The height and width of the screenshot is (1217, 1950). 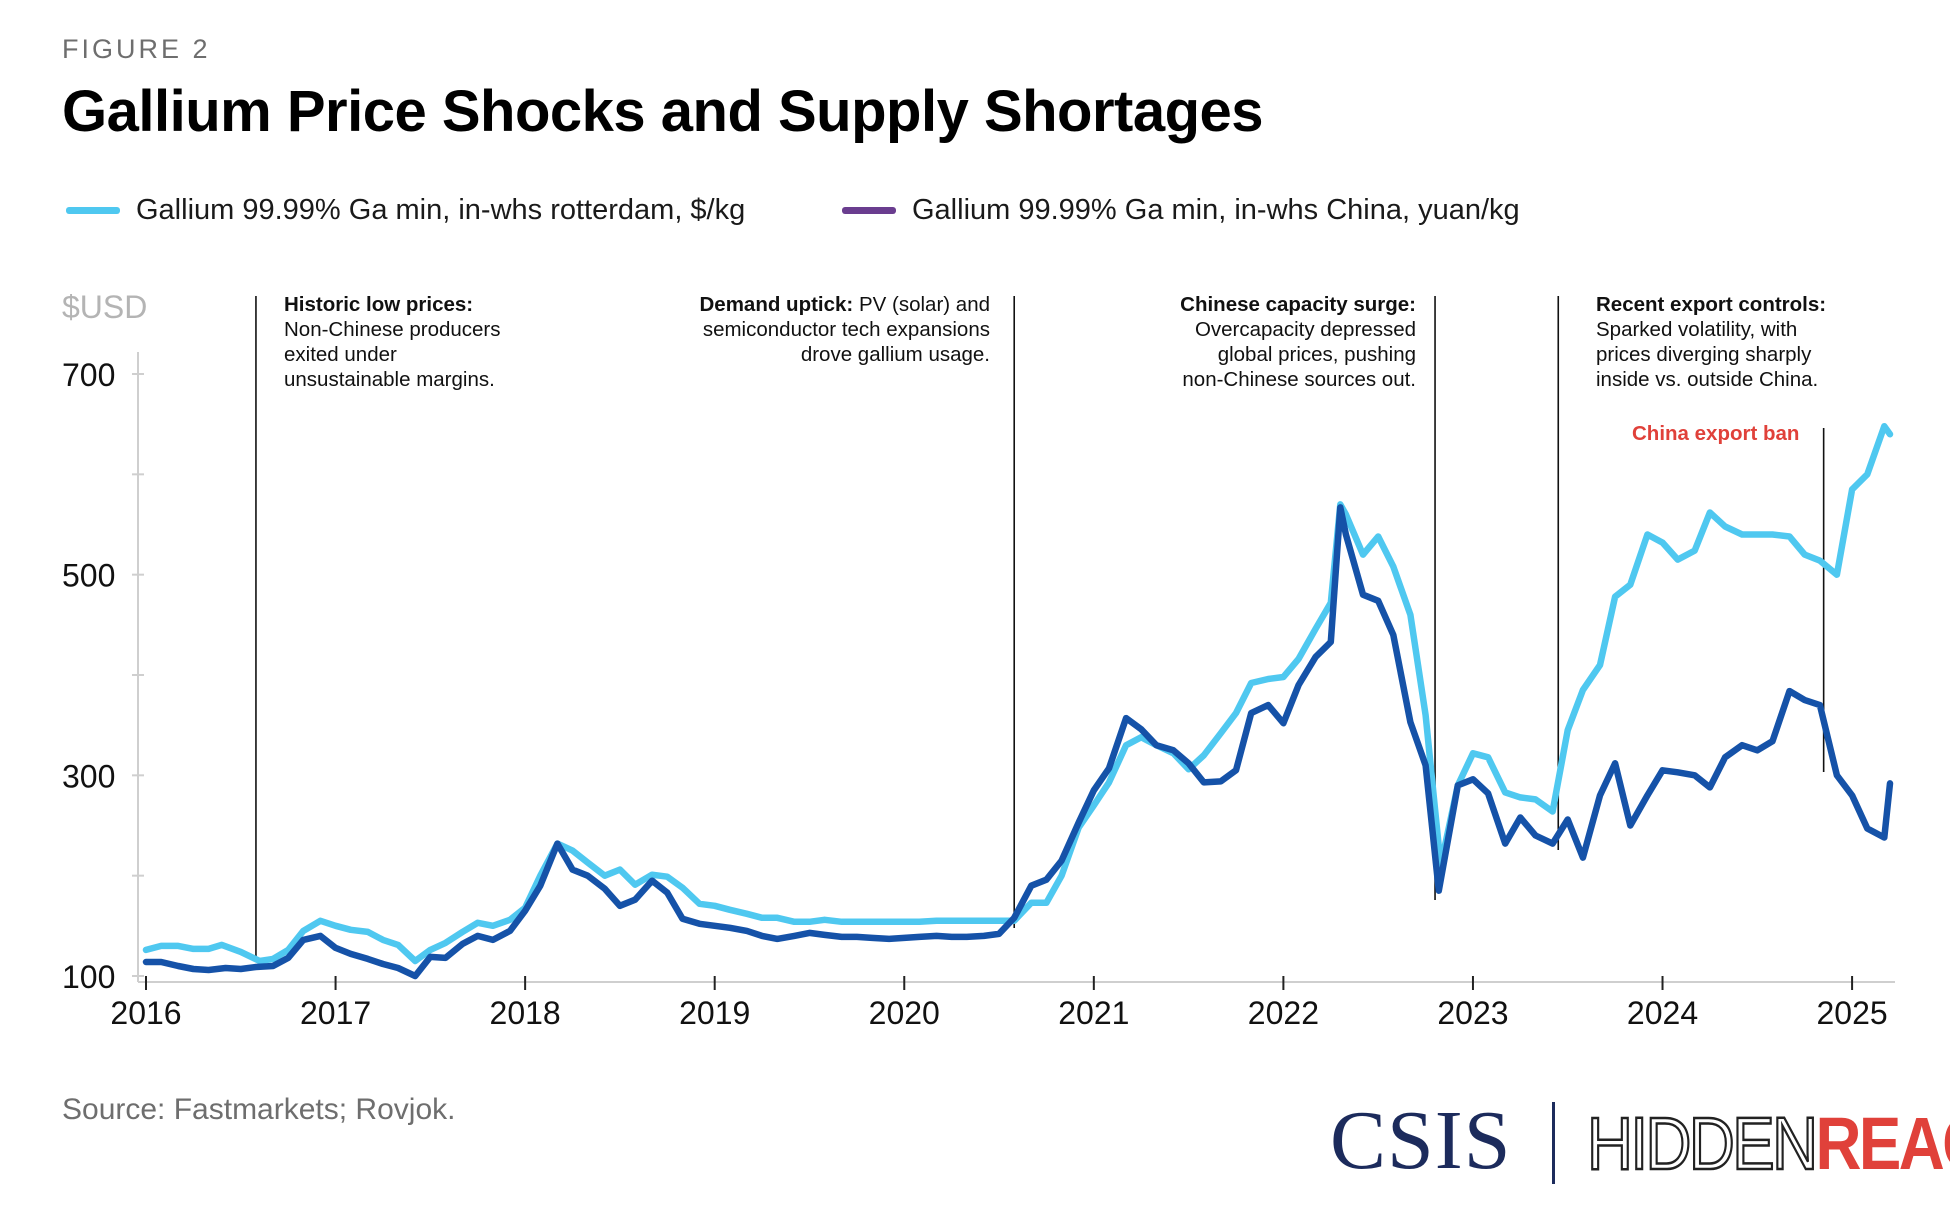 I want to click on annotation-capacity-surge-heading: Chinese capacity surge:, so click(x=1298, y=304).